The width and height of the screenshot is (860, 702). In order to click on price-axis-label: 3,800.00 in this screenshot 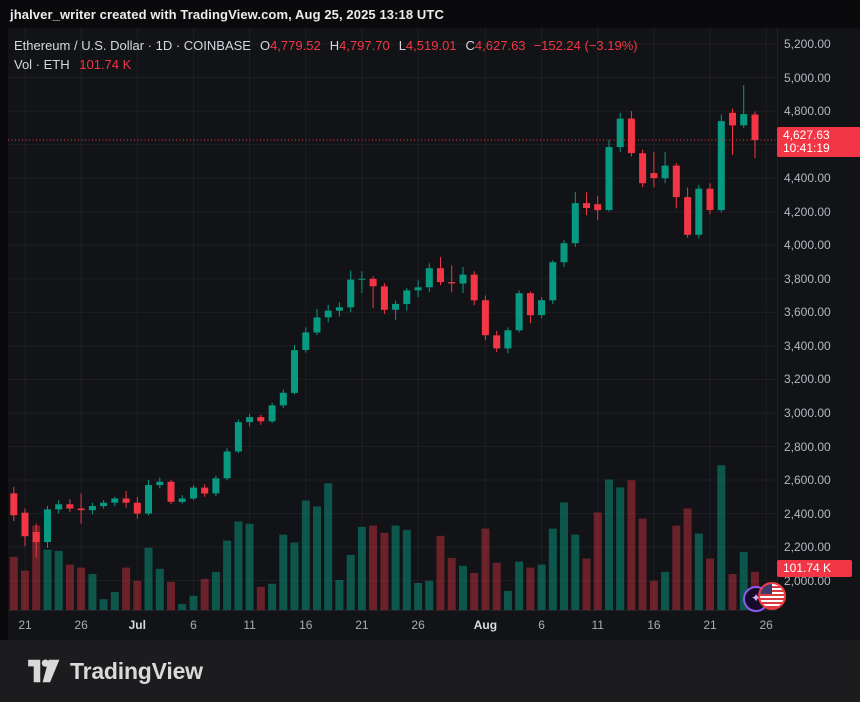, I will do `click(807, 278)`.